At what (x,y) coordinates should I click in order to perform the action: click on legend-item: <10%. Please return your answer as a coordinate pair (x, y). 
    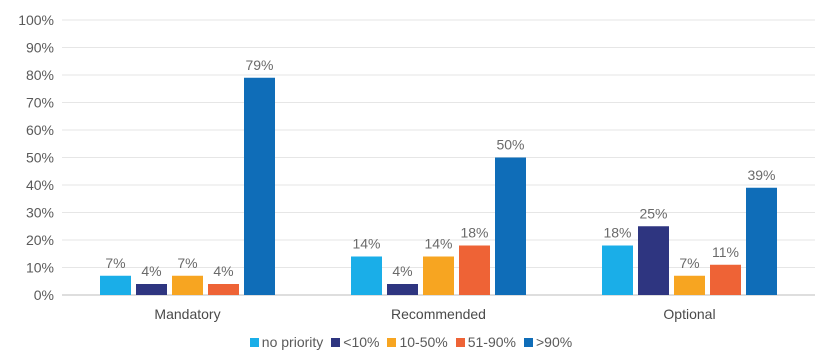
    Looking at the image, I should click on (355, 342).